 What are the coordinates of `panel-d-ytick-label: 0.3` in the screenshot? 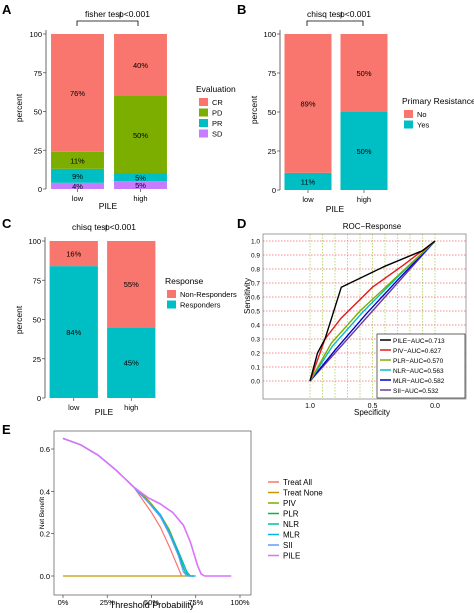 It's located at (255, 340).